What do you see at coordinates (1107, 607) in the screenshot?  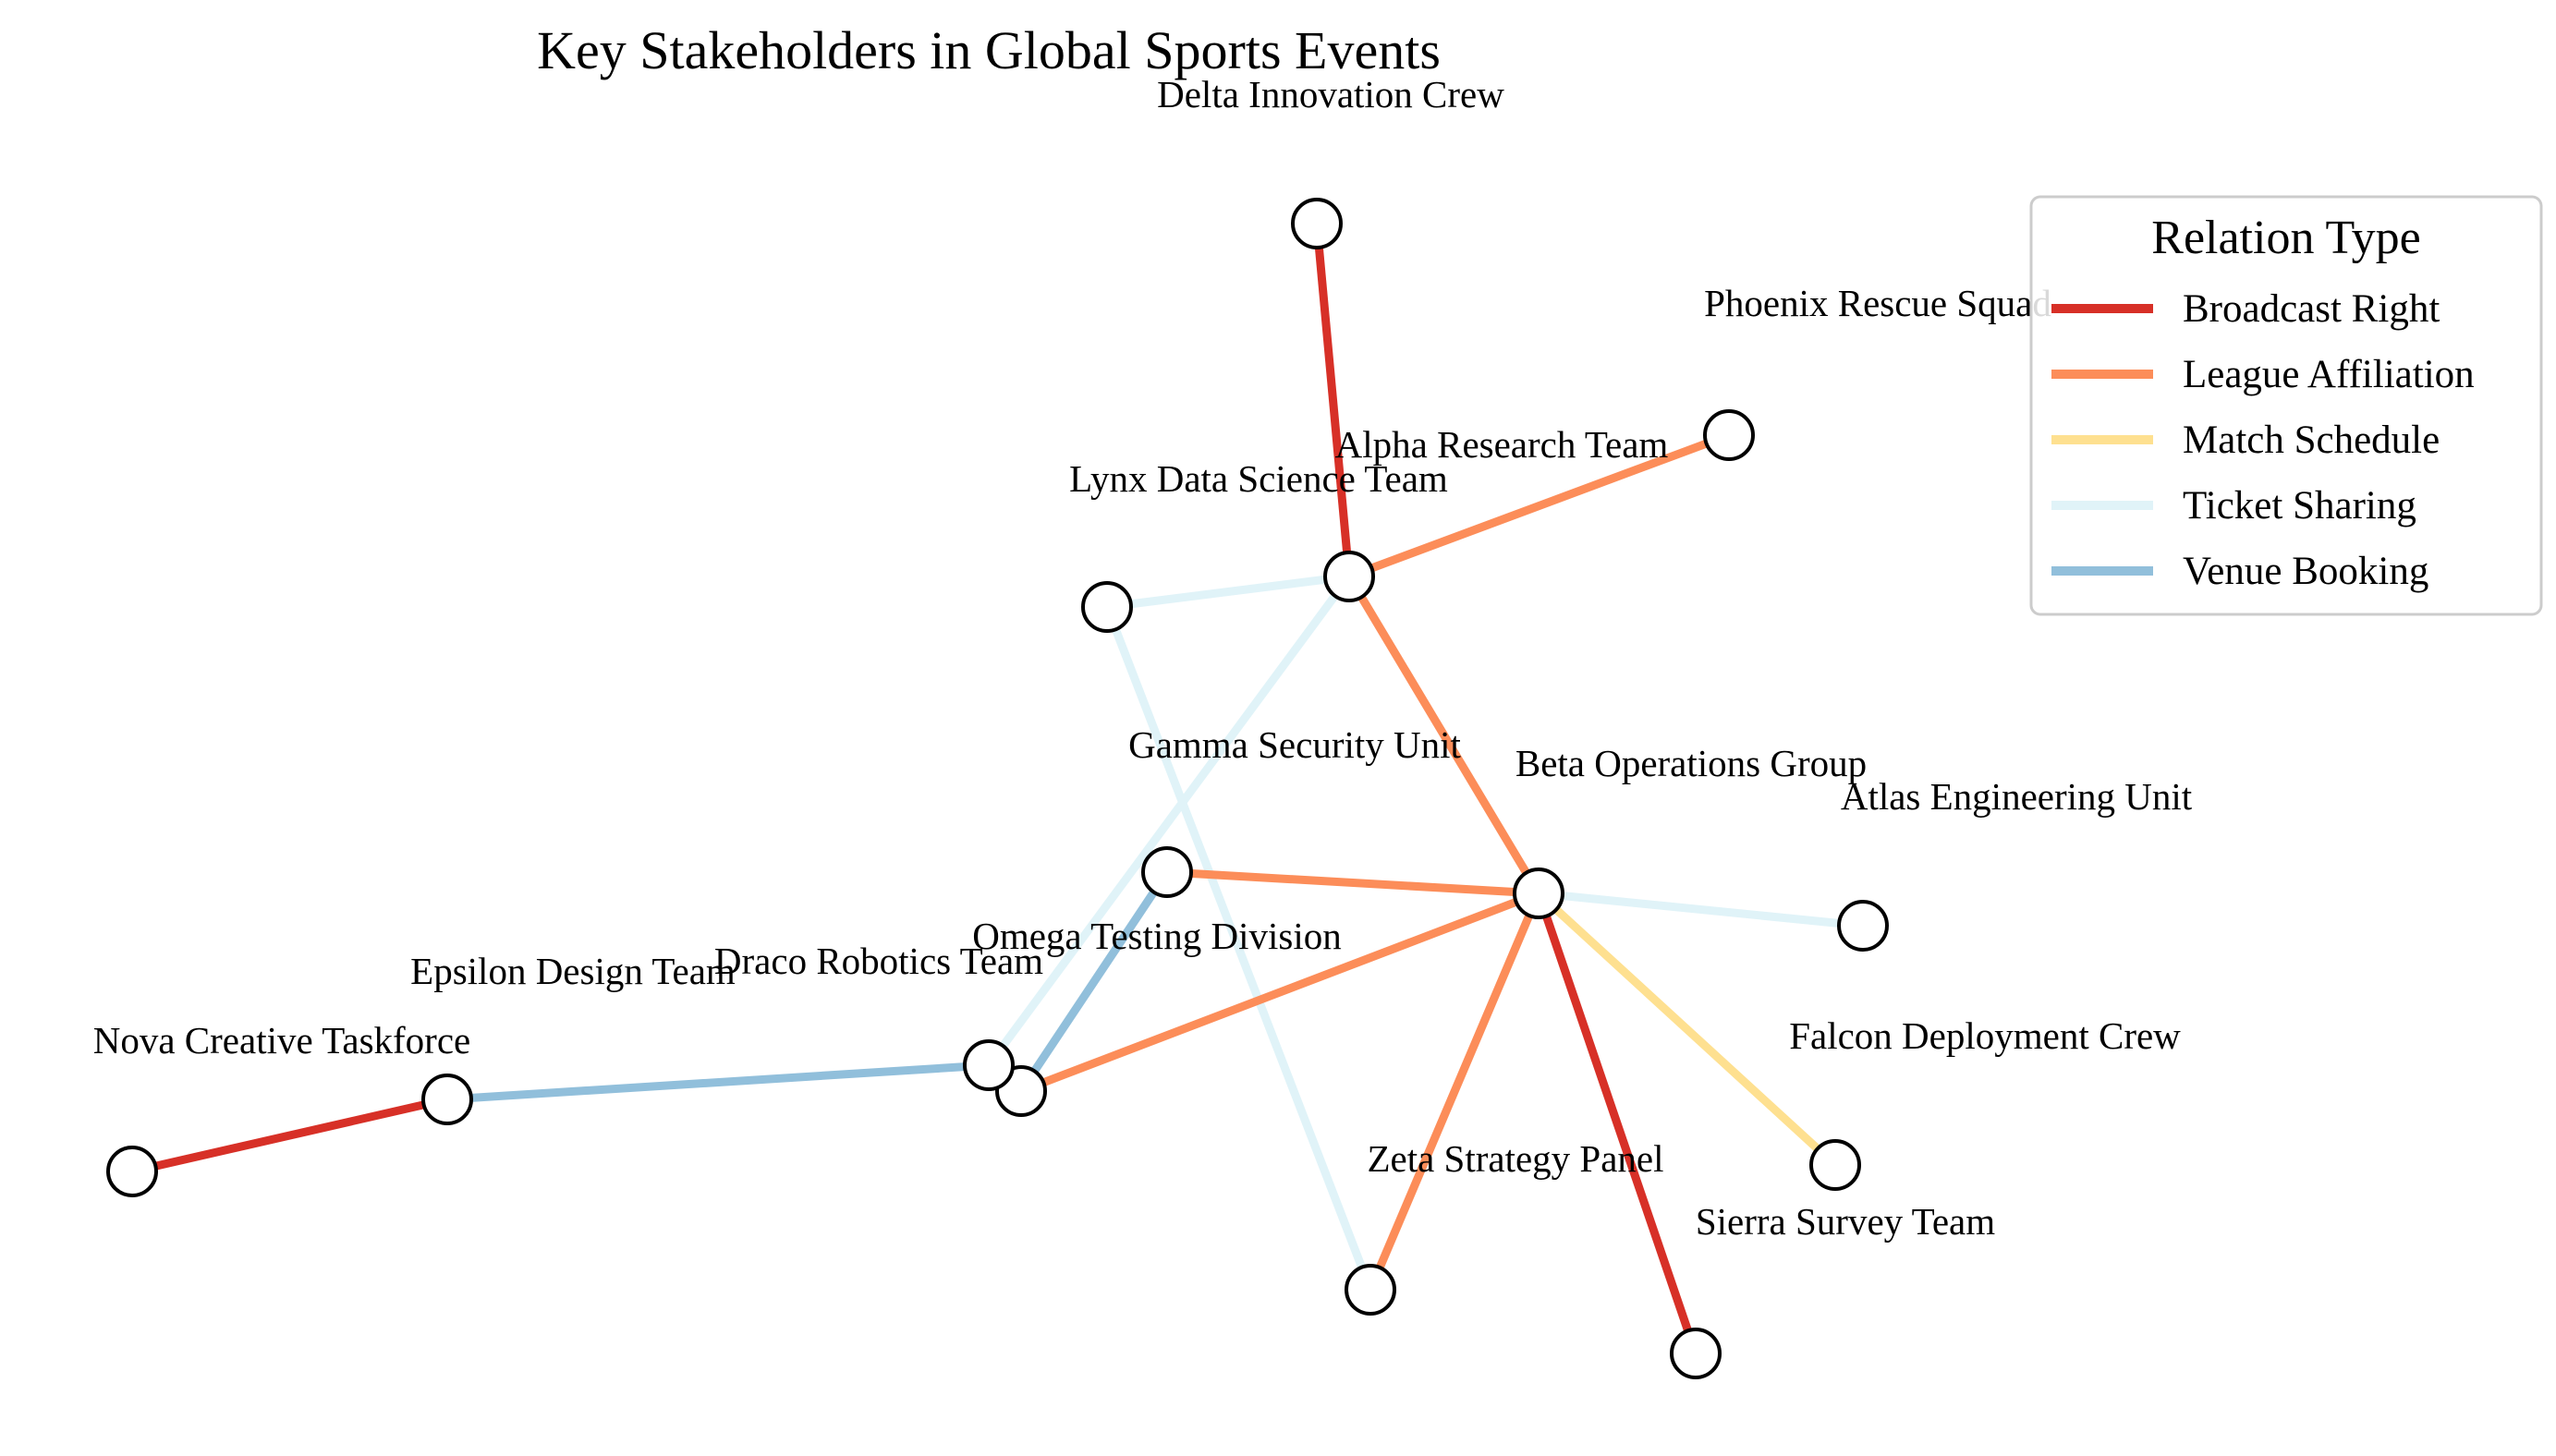 I see `node-lynx` at bounding box center [1107, 607].